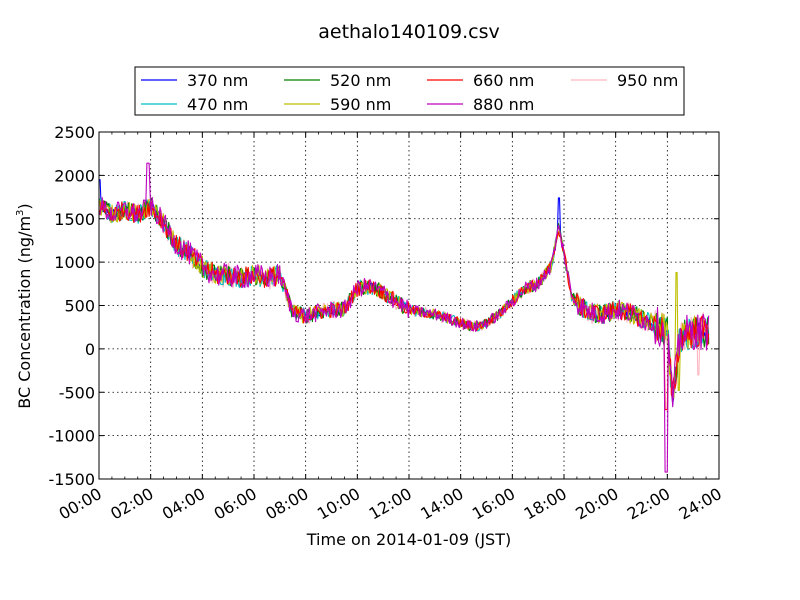 This screenshot has width=800, height=600. Describe the element at coordinates (20, 213) in the screenshot. I see `y-axis-label-superscript: 3` at that location.